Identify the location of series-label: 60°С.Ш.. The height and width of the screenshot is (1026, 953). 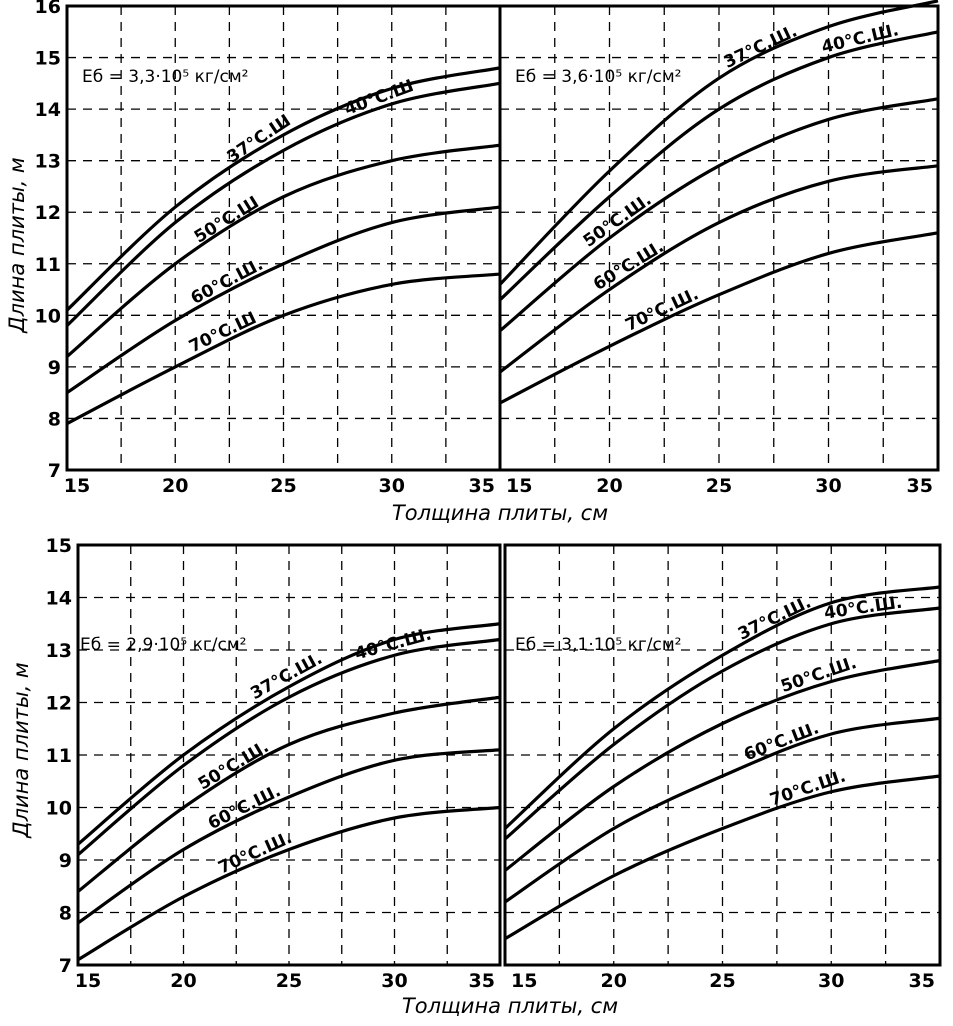
(227, 282).